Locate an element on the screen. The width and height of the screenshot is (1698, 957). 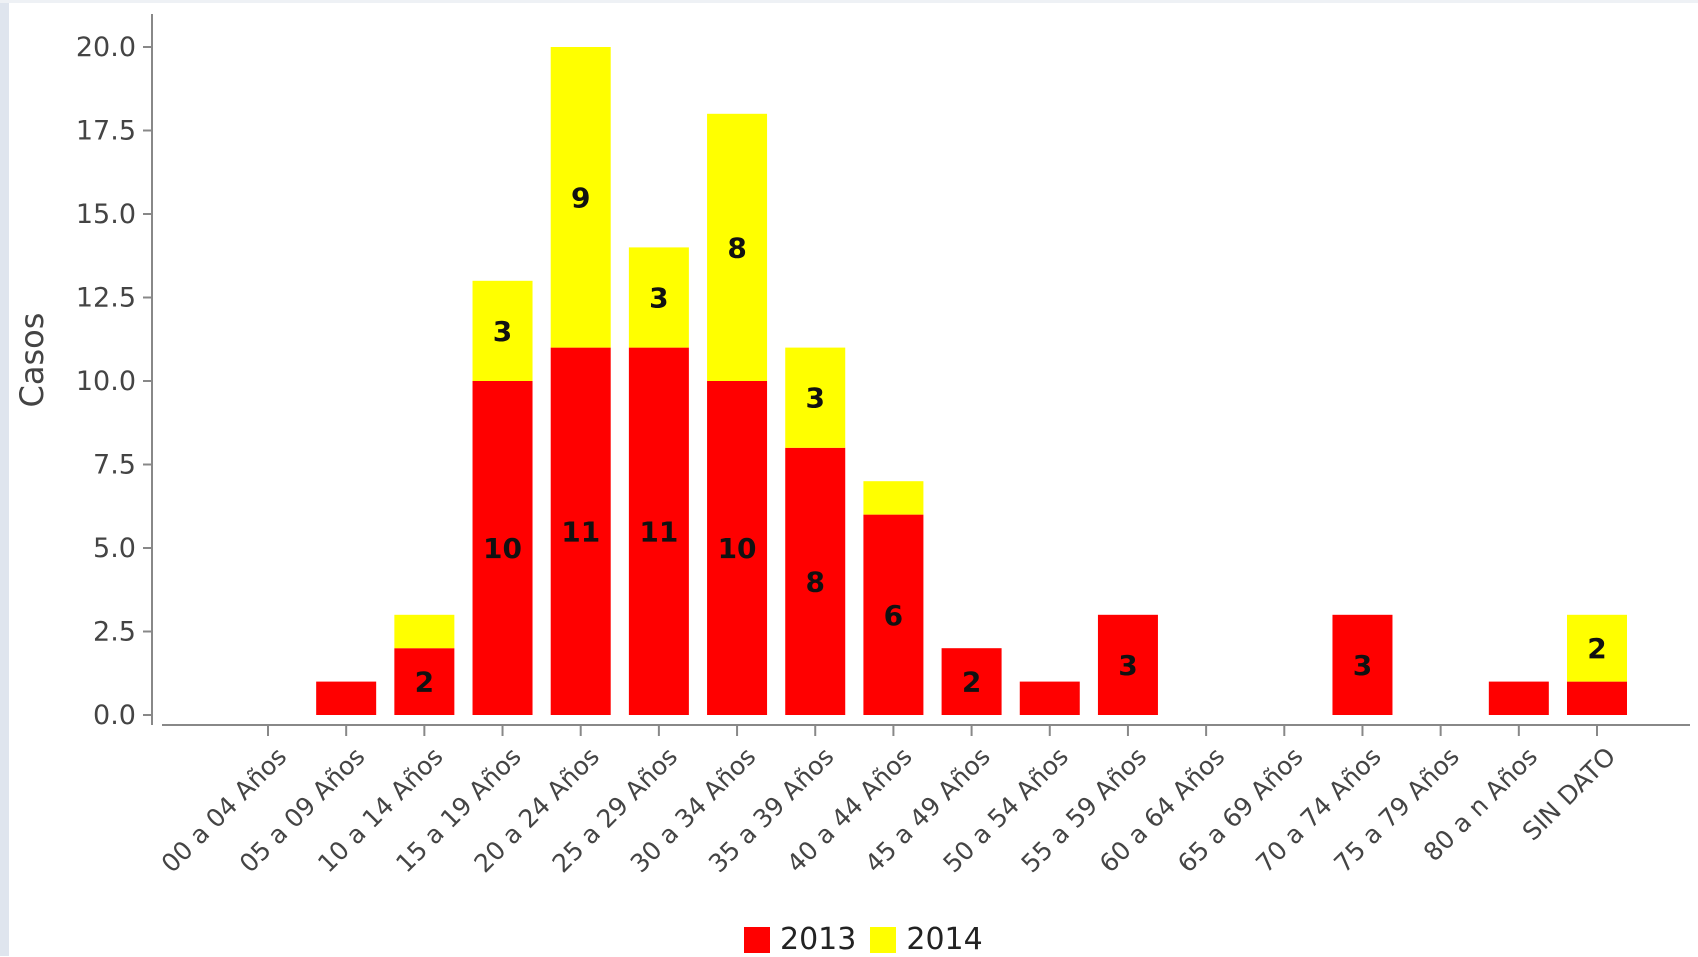
bar-label-2013-11: 3 is located at coordinates (1127, 665).